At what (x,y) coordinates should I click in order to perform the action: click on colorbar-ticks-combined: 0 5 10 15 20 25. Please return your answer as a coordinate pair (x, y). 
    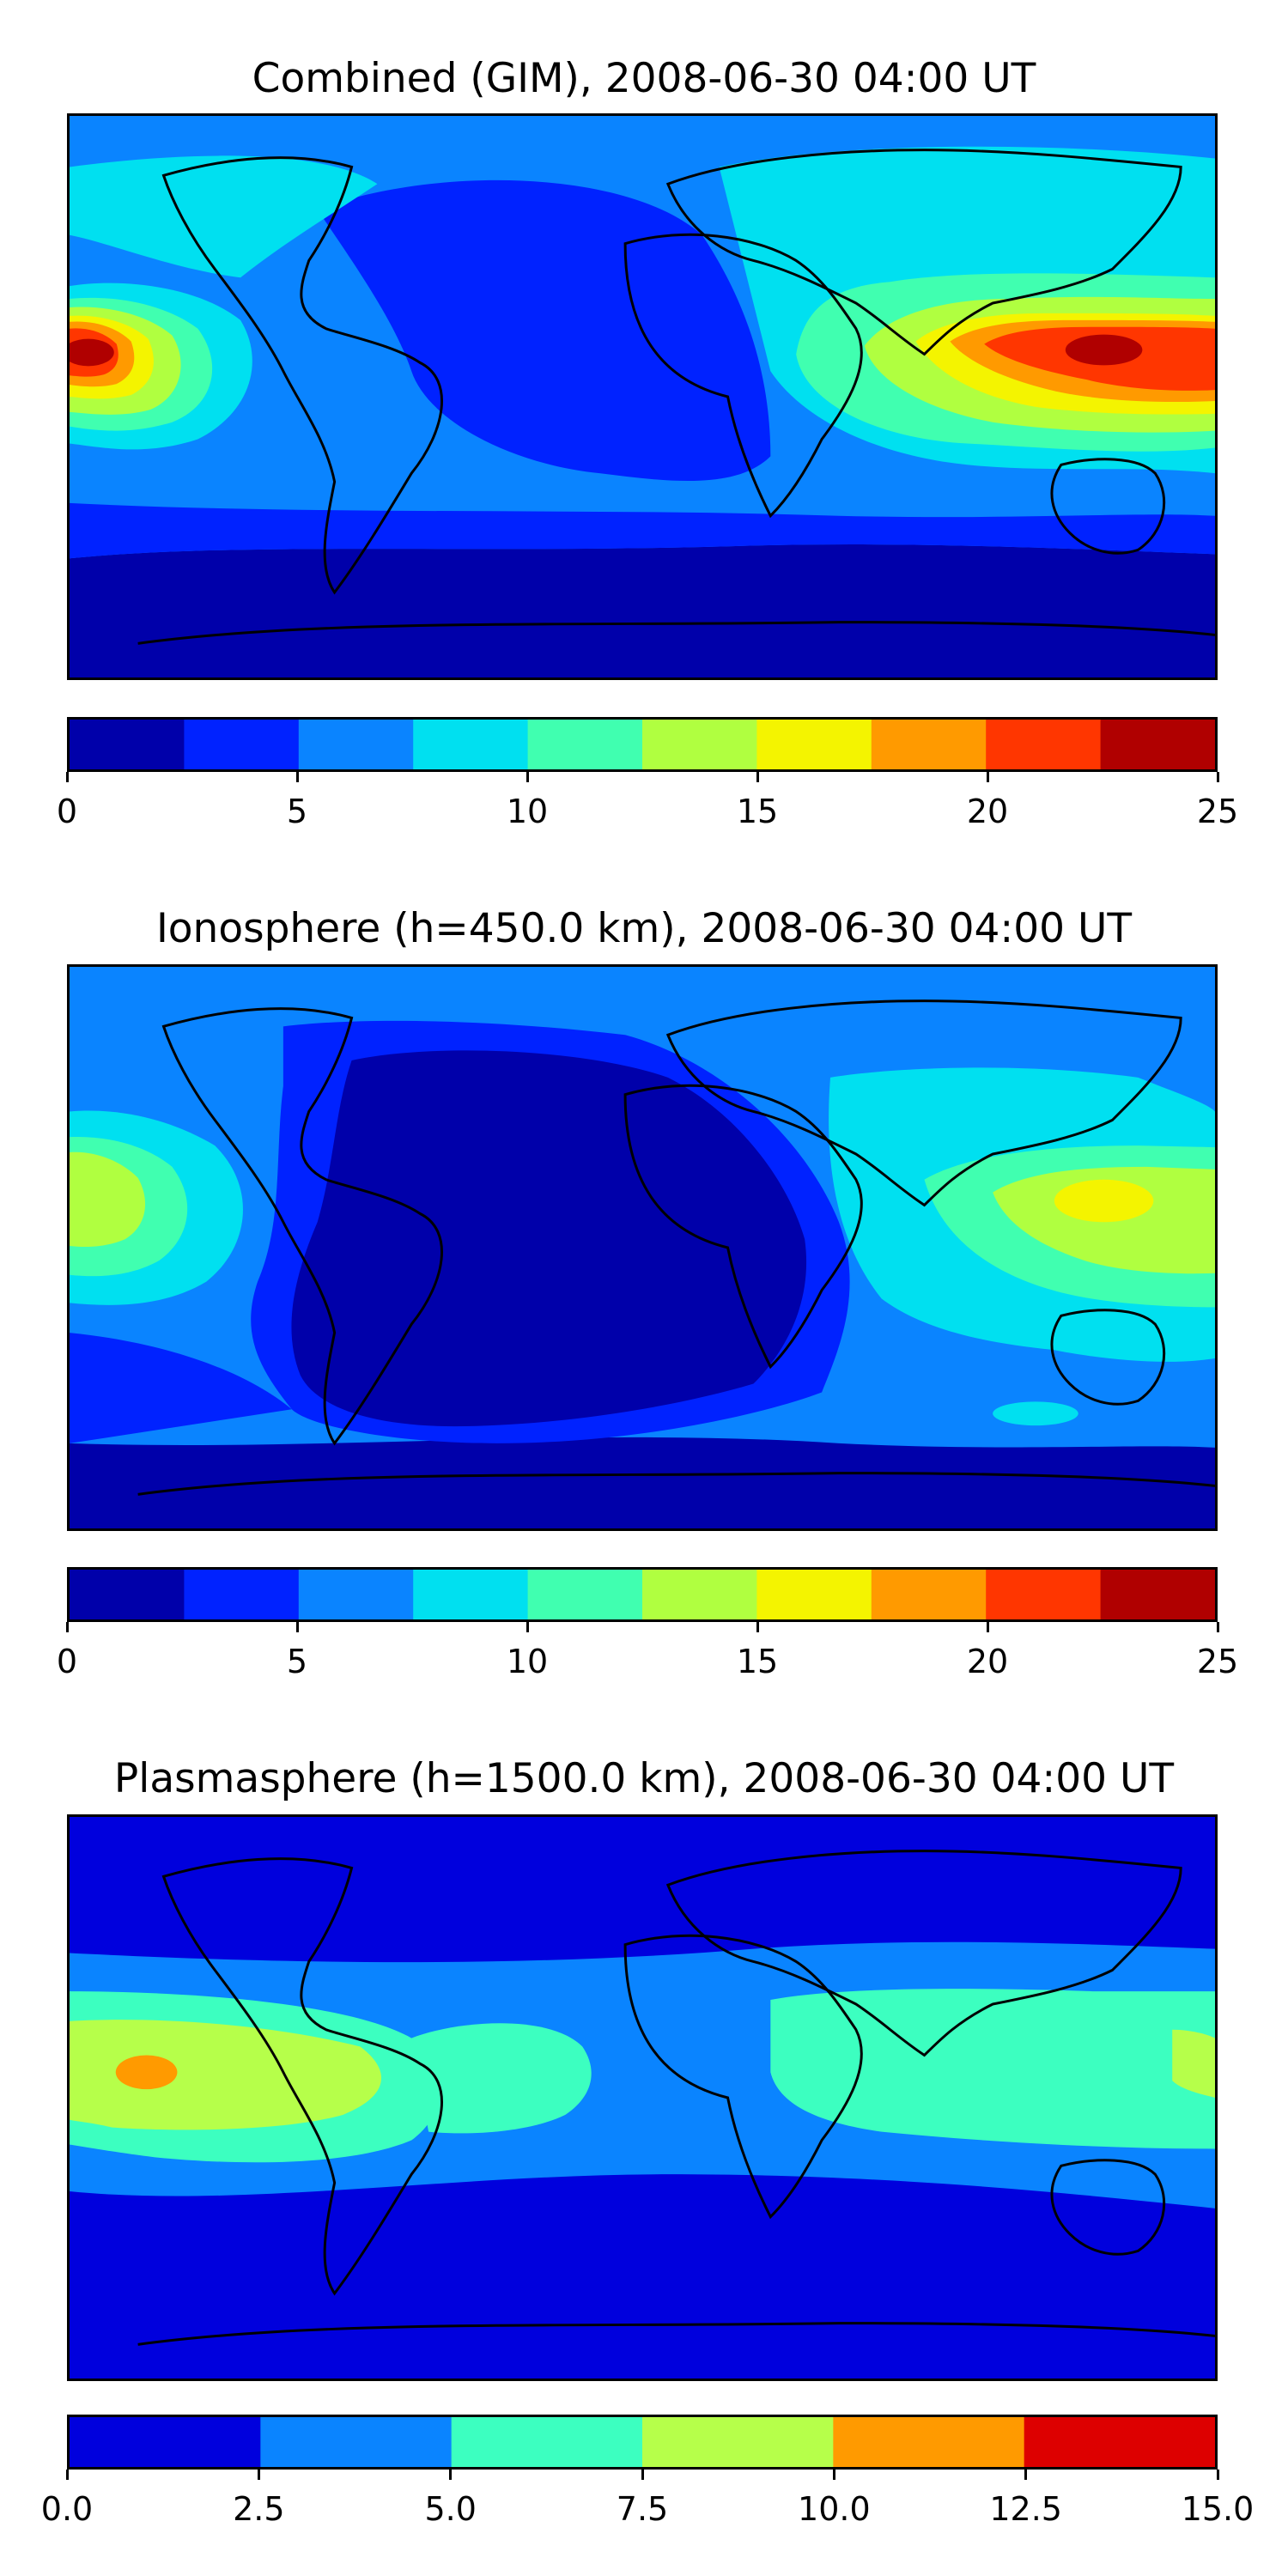
    Looking at the image, I should click on (647, 802).